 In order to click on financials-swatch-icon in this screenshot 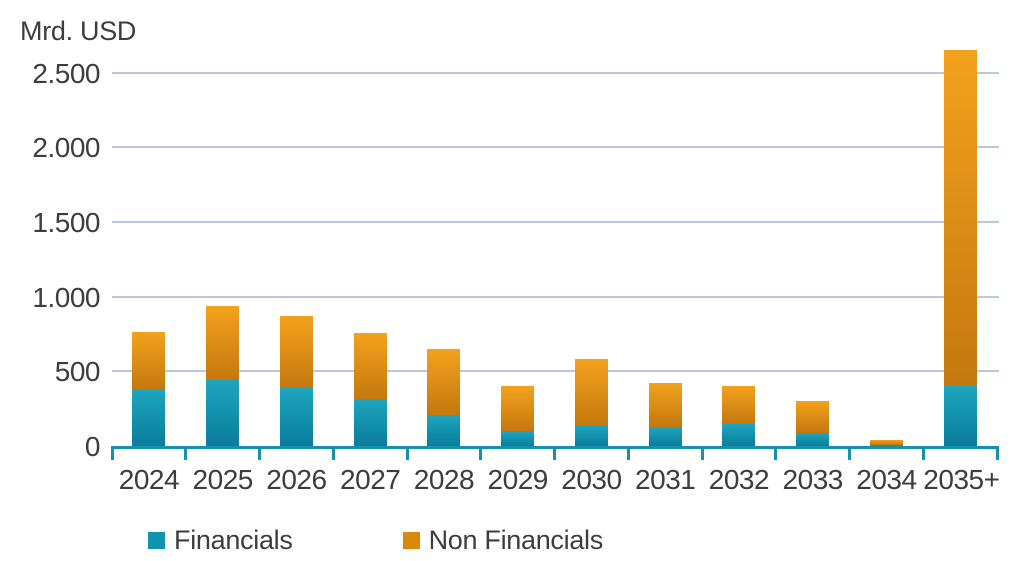, I will do `click(156, 540)`.